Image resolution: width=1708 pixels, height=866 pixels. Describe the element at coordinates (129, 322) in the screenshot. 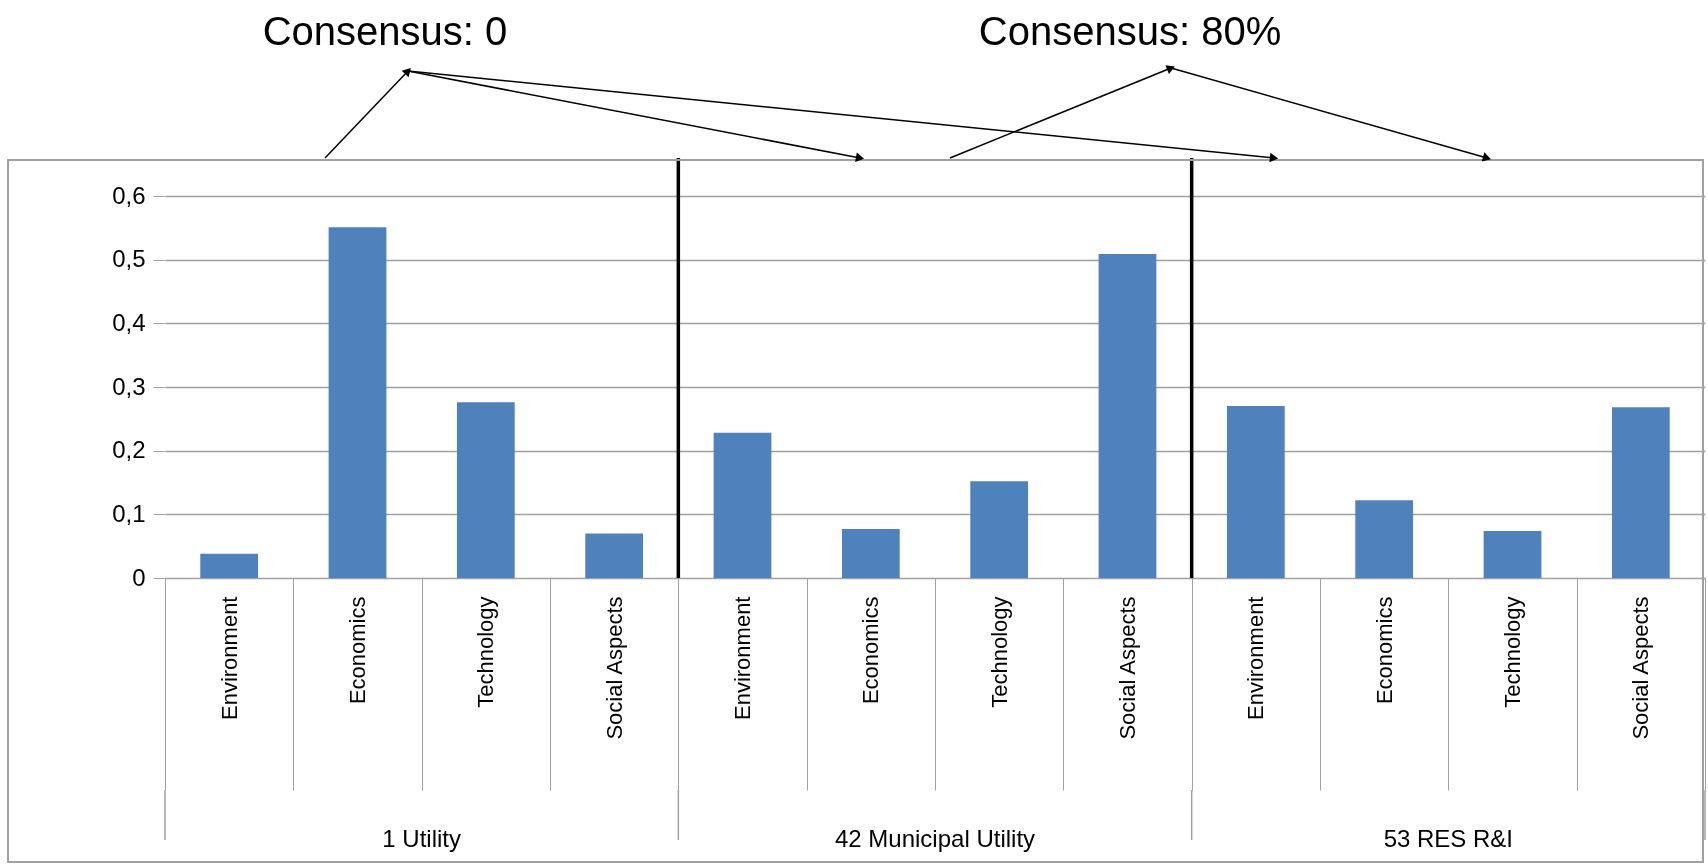

I see `y-tick-label: 0,4` at that location.